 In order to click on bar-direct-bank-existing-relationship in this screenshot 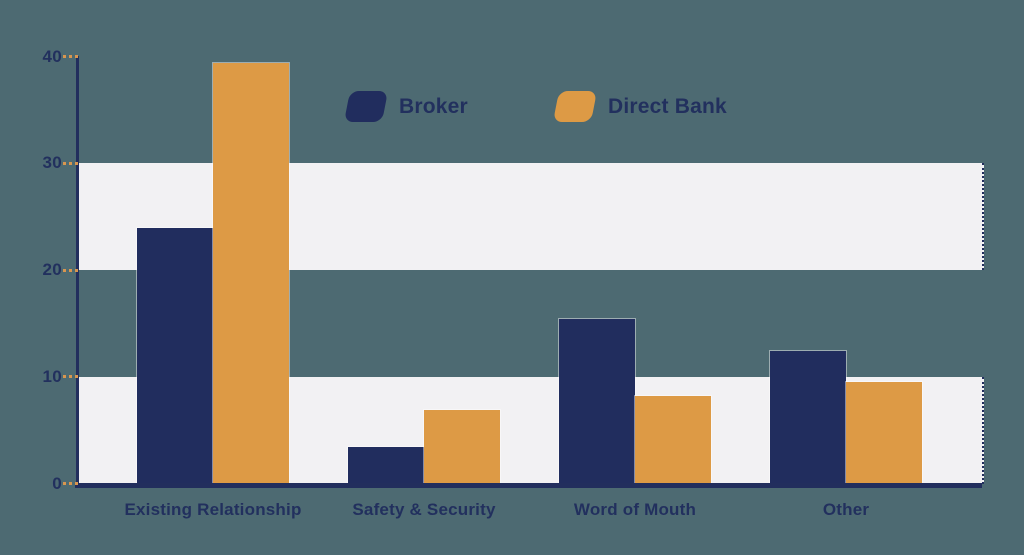, I will do `click(251, 273)`.